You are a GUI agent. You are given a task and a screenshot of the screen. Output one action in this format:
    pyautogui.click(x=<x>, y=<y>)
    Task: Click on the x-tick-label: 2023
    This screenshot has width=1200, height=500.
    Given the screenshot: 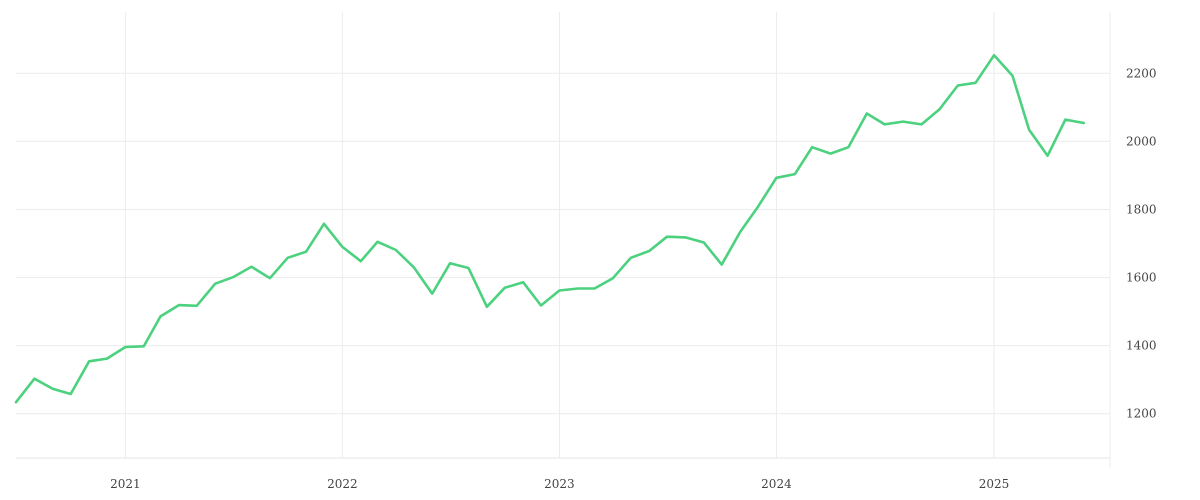 What is the action you would take?
    pyautogui.click(x=559, y=484)
    